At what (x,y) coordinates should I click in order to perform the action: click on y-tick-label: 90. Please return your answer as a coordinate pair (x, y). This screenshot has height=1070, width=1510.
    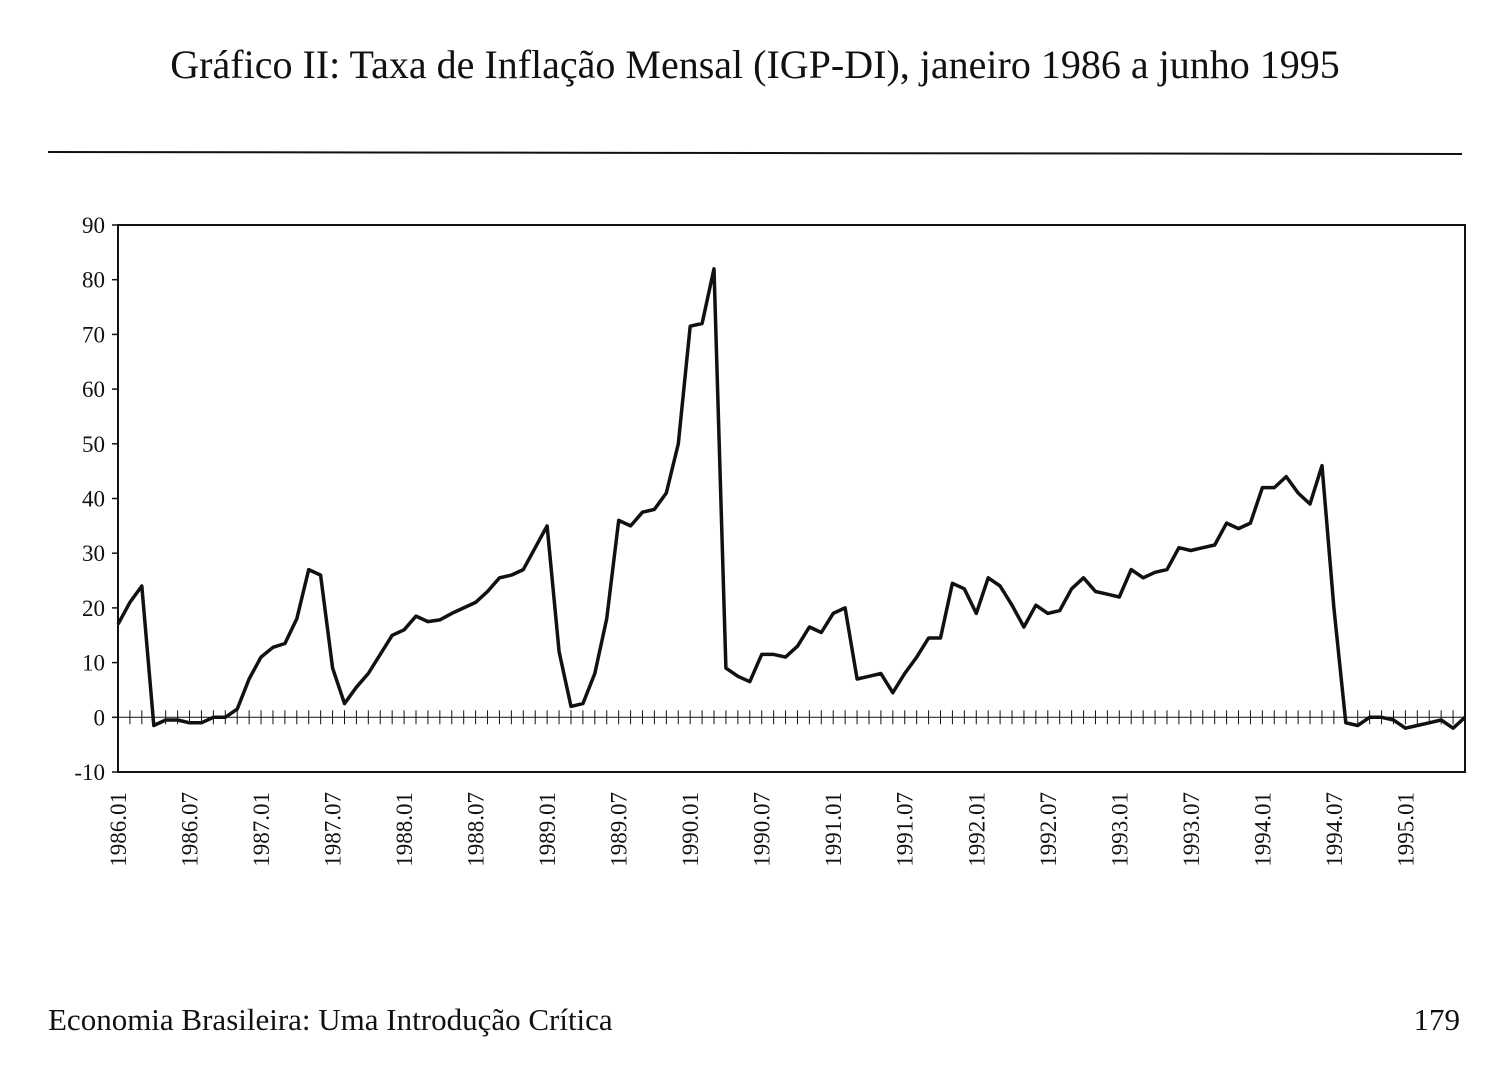
    Looking at the image, I should click on (93, 225).